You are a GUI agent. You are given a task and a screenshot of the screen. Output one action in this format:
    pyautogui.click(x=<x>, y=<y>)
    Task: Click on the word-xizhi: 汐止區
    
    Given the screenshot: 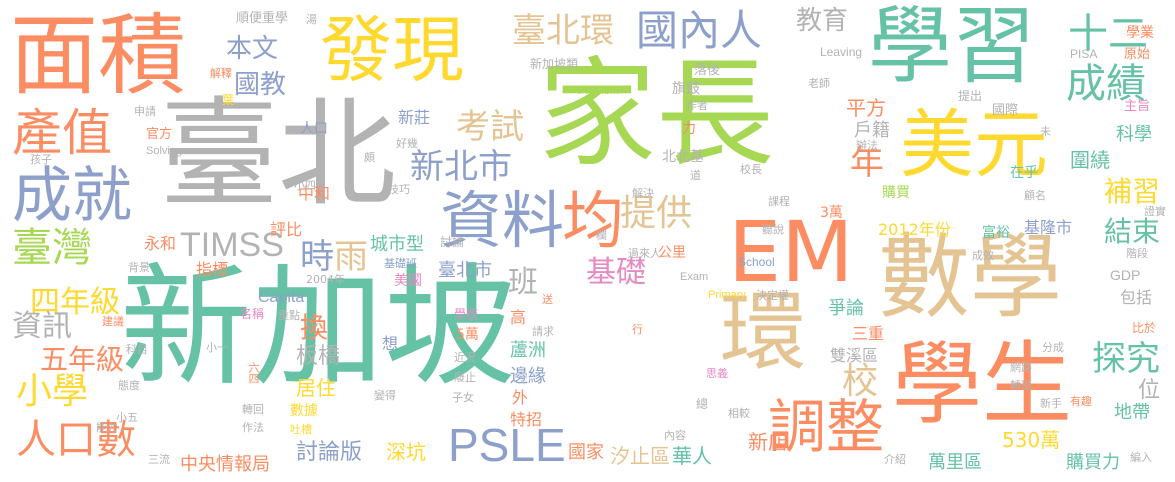 What is the action you would take?
    pyautogui.click(x=640, y=456)
    